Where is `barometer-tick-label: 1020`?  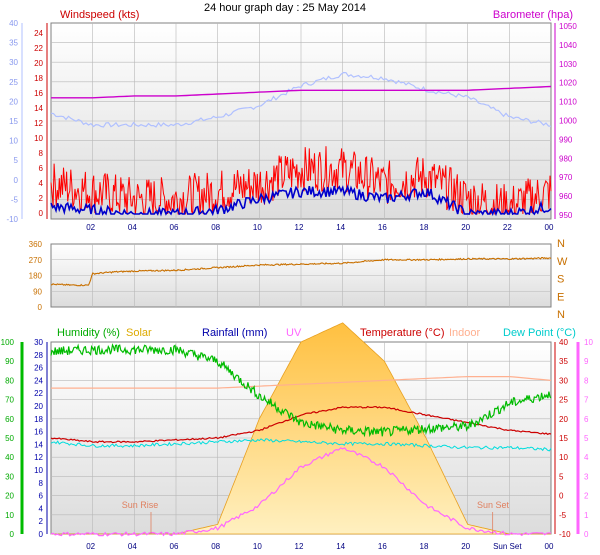 barometer-tick-label: 1020 is located at coordinates (568, 83).